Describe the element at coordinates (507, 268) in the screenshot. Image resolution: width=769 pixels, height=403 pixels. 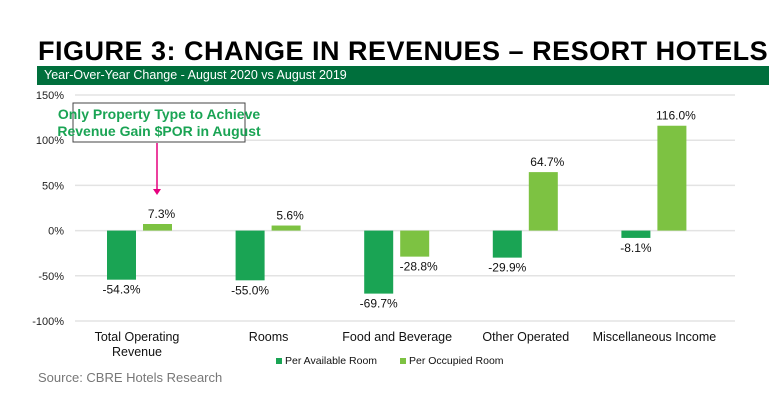
I see `data-label: -29.9%` at that location.